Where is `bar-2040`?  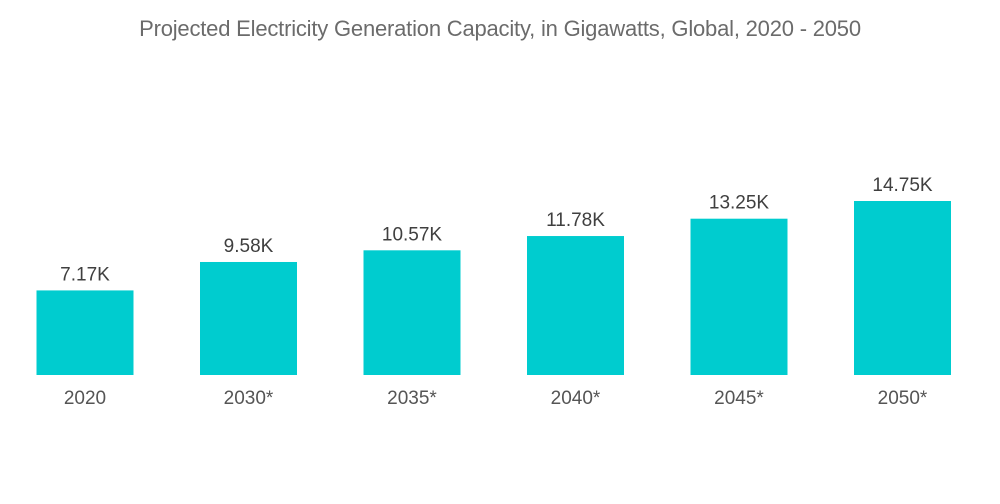 bar-2040 is located at coordinates (575, 305).